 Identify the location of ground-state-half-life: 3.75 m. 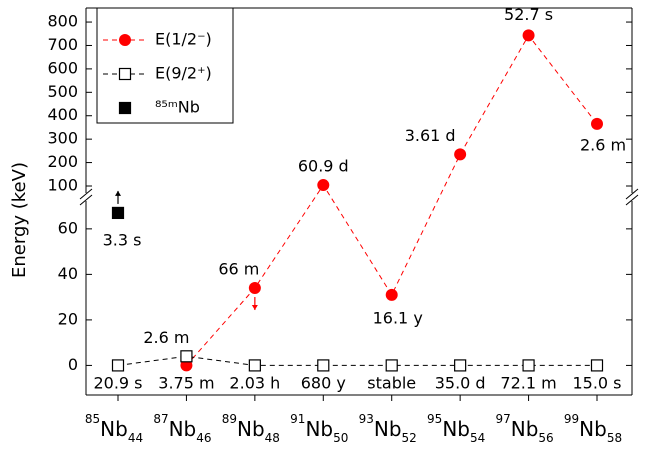
(186, 383).